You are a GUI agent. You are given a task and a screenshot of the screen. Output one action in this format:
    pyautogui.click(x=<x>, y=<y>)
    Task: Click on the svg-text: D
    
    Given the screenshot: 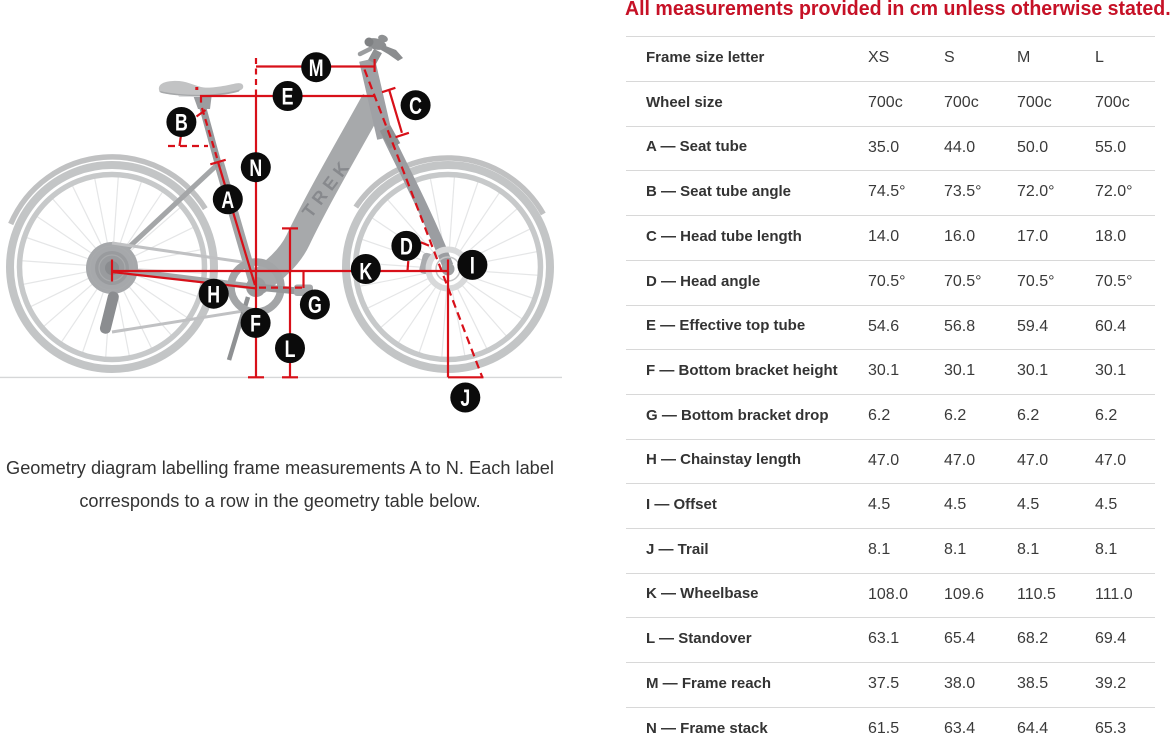 What is the action you would take?
    pyautogui.click(x=406, y=247)
    